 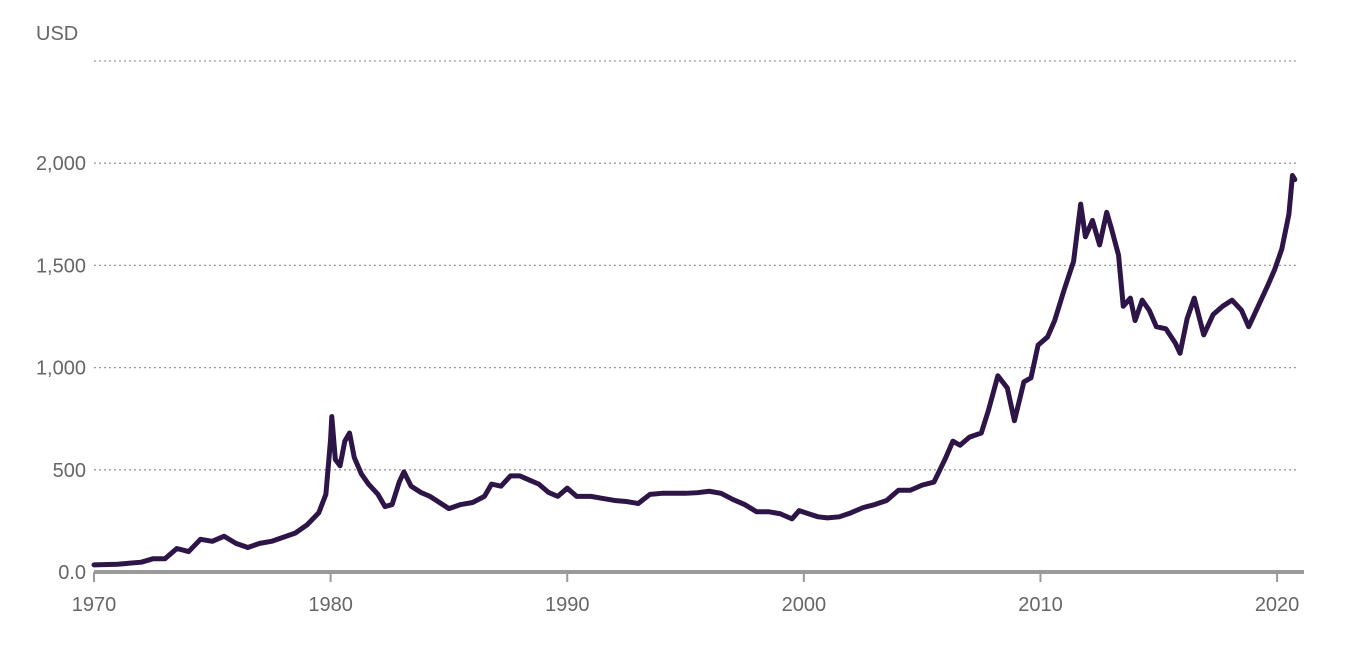 I want to click on x-tick-label: 1980, so click(x=330, y=605).